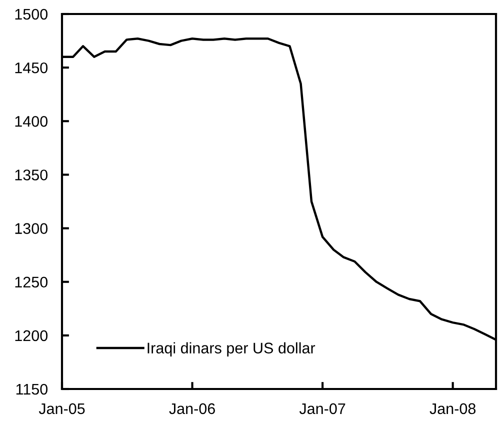  I want to click on y-tick-label: 1350, so click(31, 175).